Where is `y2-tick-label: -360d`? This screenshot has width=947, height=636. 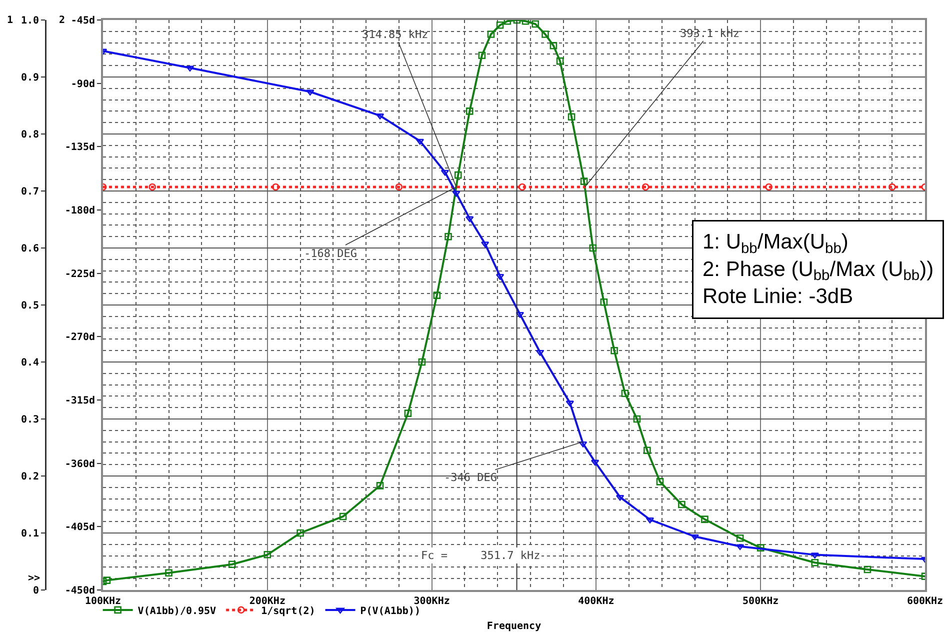
y2-tick-label: -360d is located at coordinates (79, 464).